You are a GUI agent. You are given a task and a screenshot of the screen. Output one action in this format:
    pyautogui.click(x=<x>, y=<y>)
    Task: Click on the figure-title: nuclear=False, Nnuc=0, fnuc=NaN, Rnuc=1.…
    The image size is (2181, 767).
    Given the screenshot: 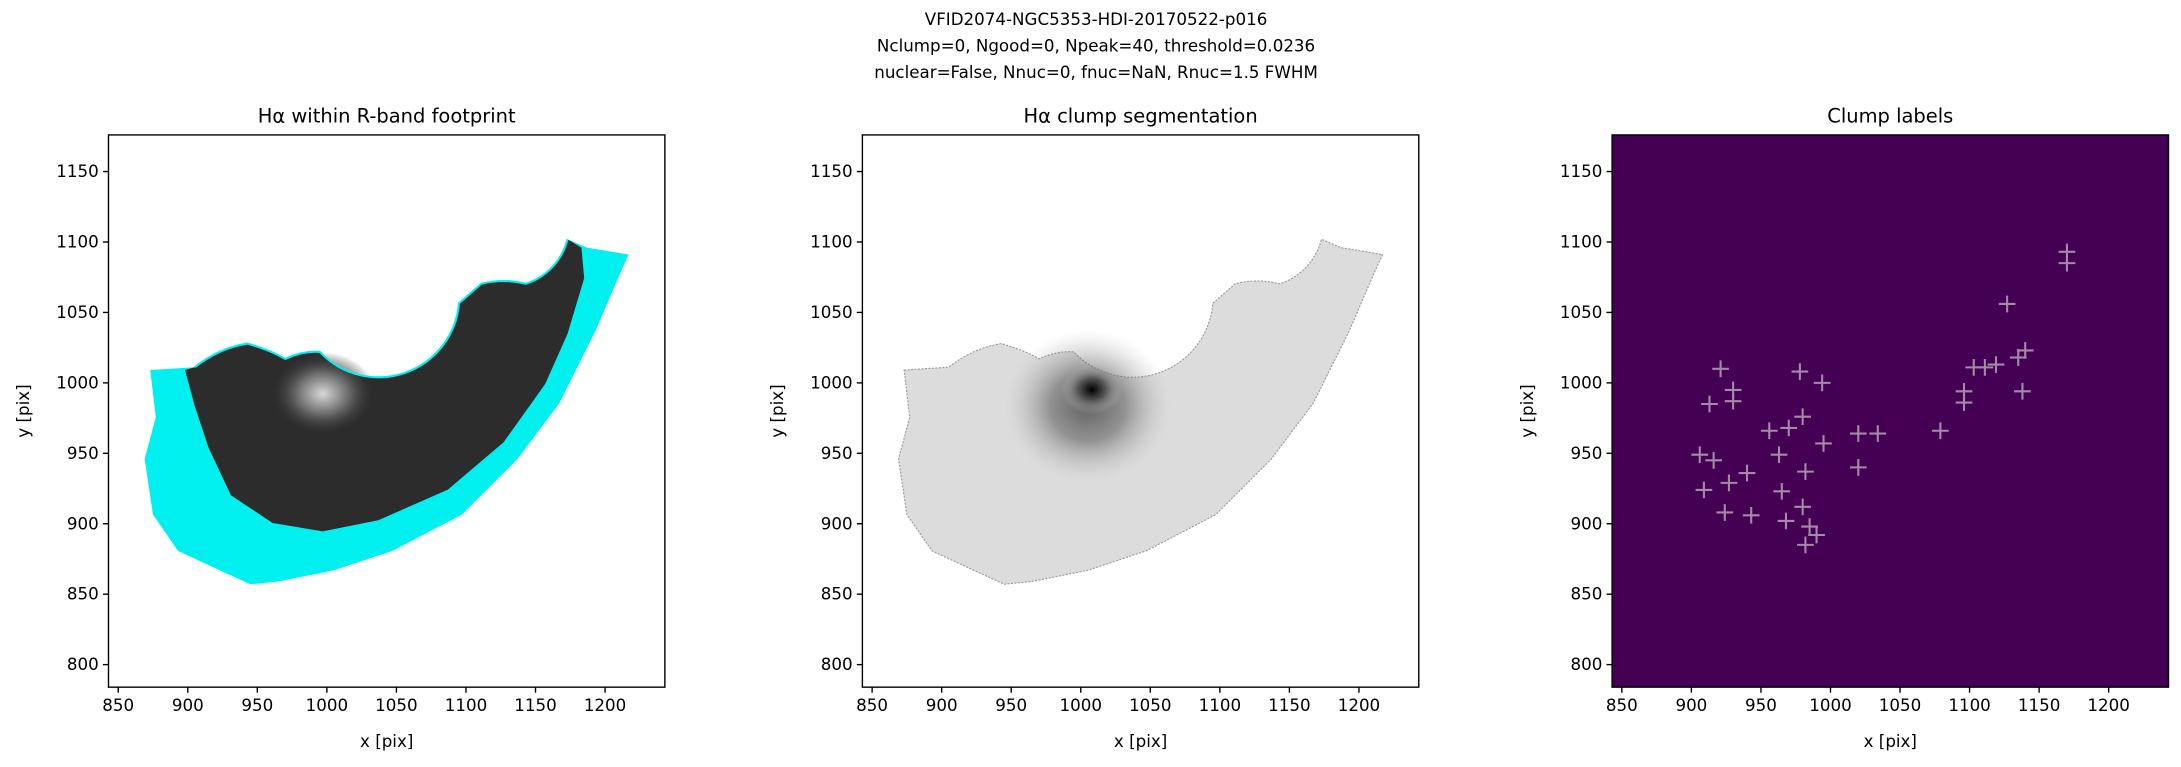 What is the action you would take?
    pyautogui.click(x=1096, y=72)
    